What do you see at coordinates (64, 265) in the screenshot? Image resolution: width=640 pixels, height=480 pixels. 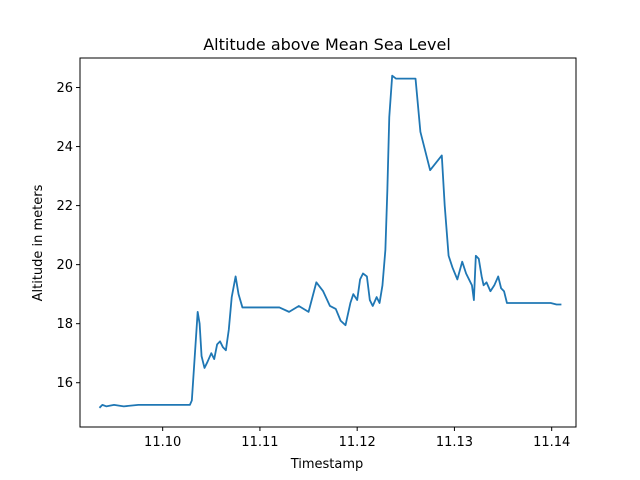 I see `y-tick-label: 20` at bounding box center [64, 265].